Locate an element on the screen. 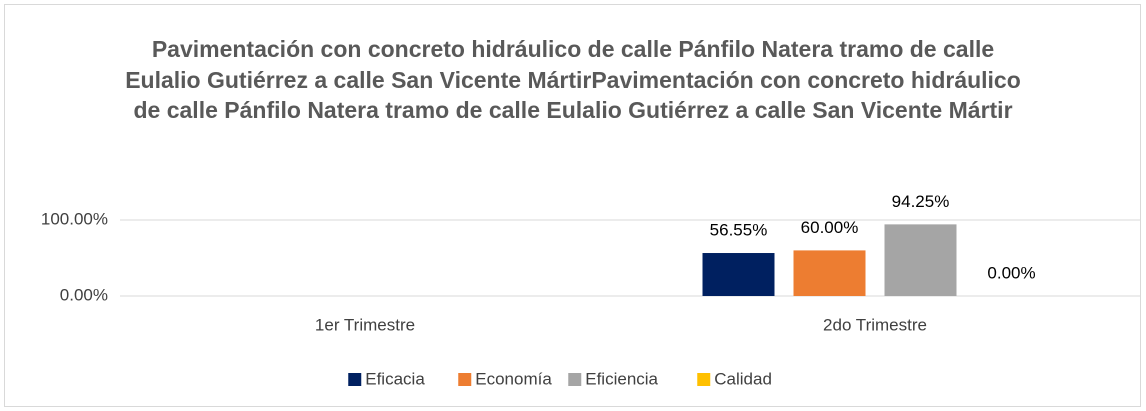  x-tick-label: 1er Trimestre is located at coordinates (365, 324).